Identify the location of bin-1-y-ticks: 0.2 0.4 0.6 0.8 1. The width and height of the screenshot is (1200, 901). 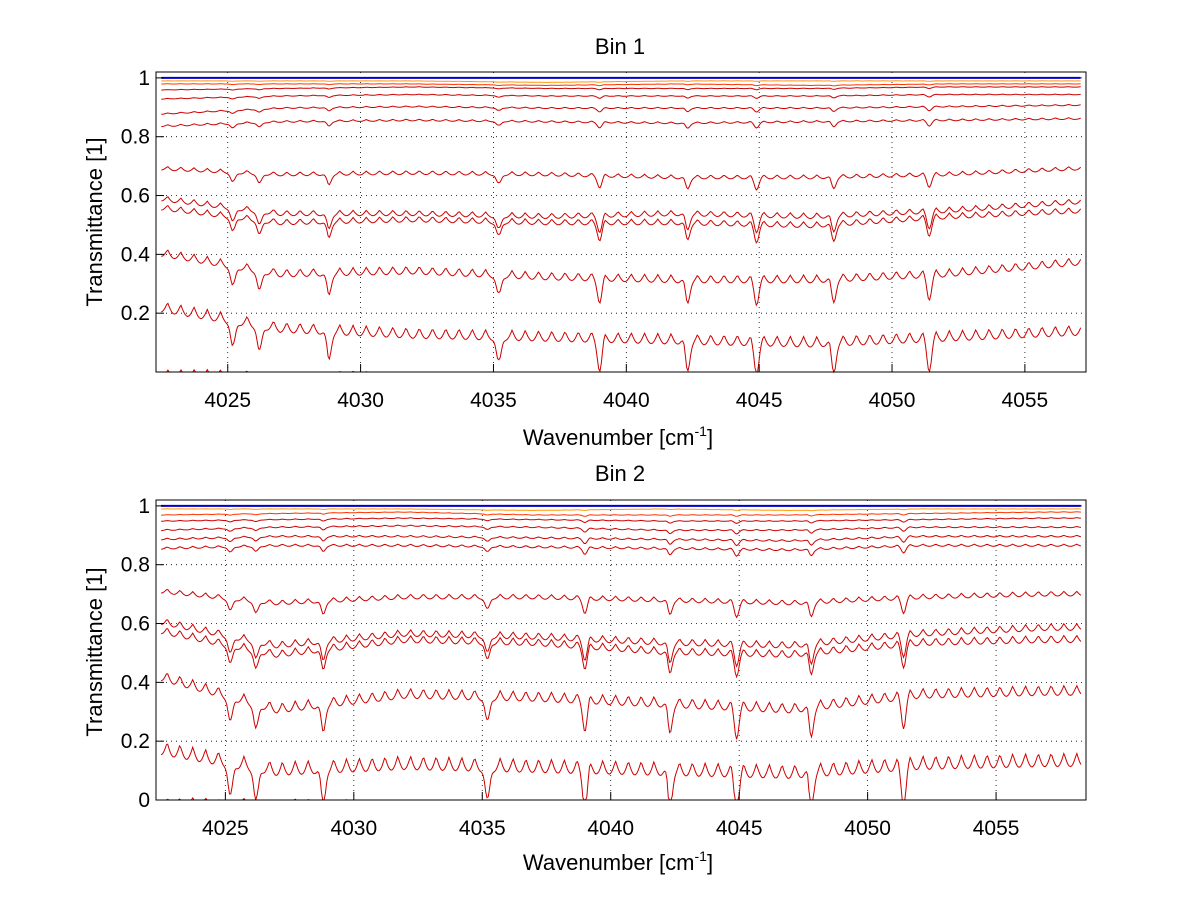
(142, 196).